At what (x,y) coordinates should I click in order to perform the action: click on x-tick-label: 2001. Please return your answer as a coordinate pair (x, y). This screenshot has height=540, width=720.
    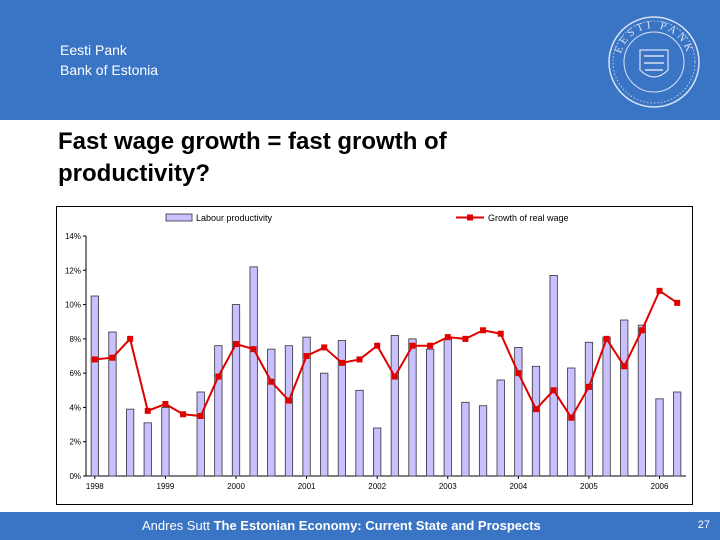
    Looking at the image, I should click on (307, 486).